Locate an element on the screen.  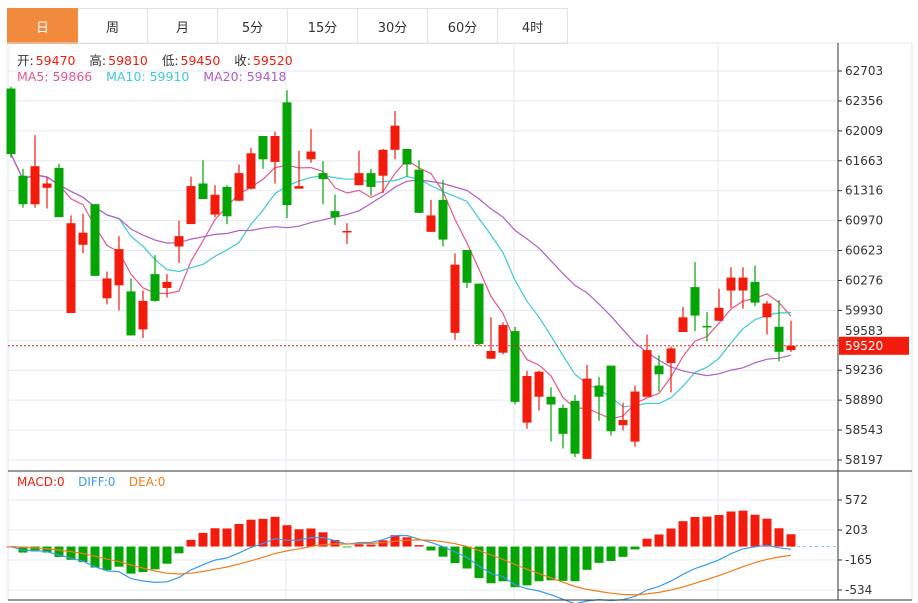
ma20-value: MA20: 59418 is located at coordinates (245, 76).